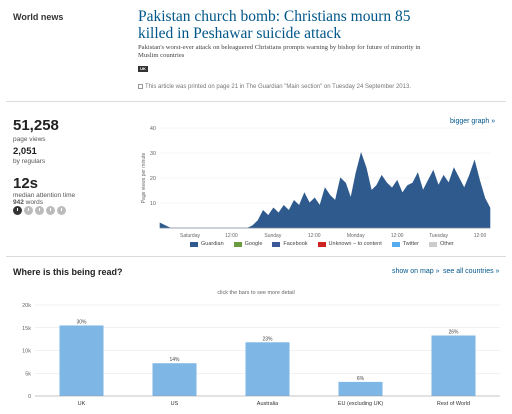 The height and width of the screenshot is (414, 512). What do you see at coordinates (140, 86) in the screenshot?
I see `print-icon` at bounding box center [140, 86].